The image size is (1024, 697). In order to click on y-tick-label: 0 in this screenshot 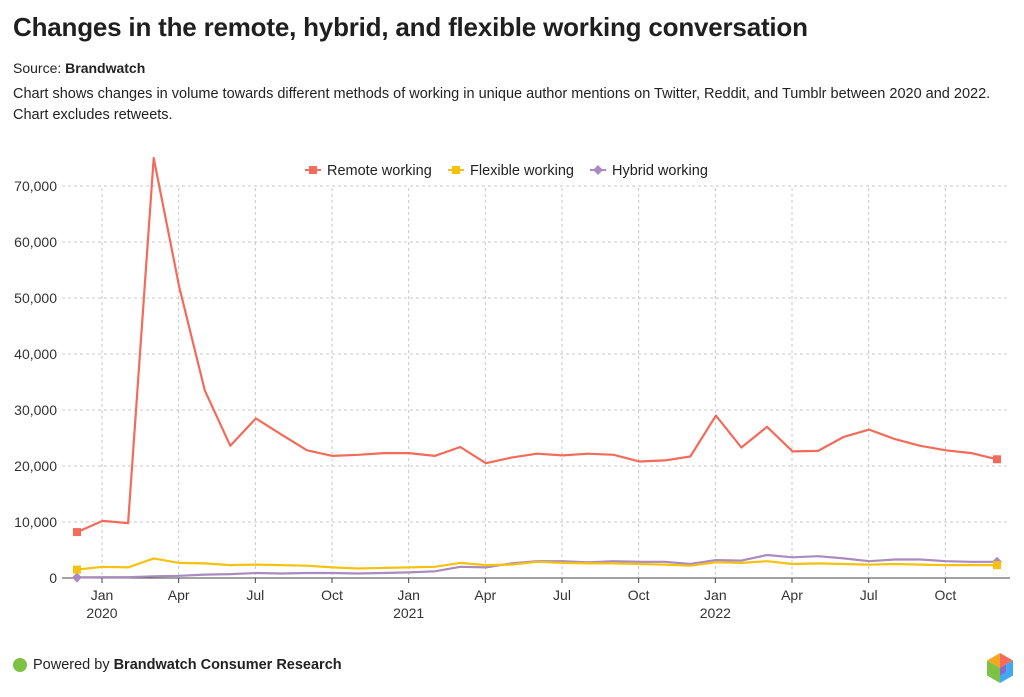, I will do `click(53, 578)`.